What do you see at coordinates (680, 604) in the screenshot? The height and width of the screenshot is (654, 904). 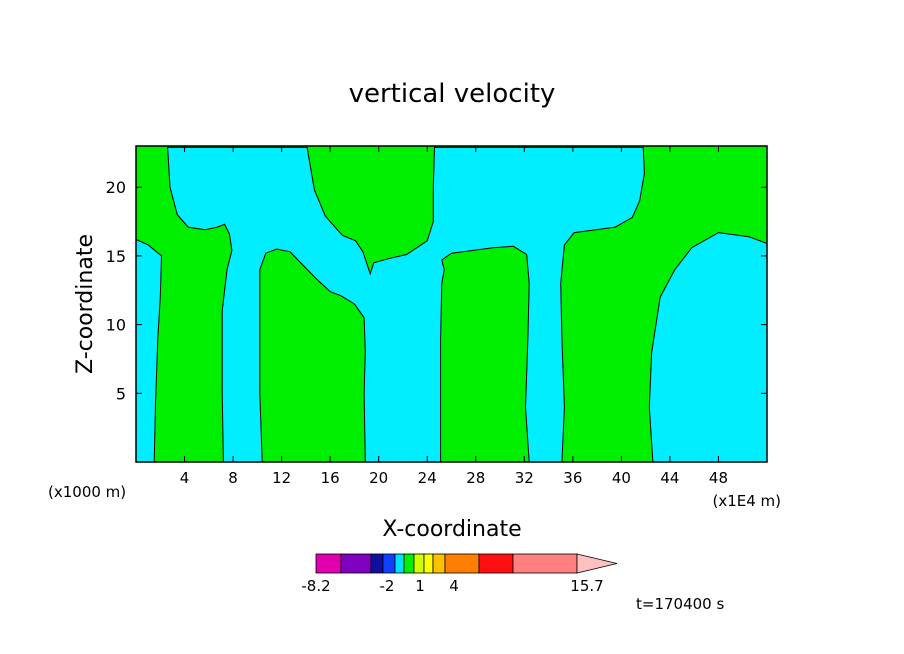 I see `time-label: t=170400 s` at bounding box center [680, 604].